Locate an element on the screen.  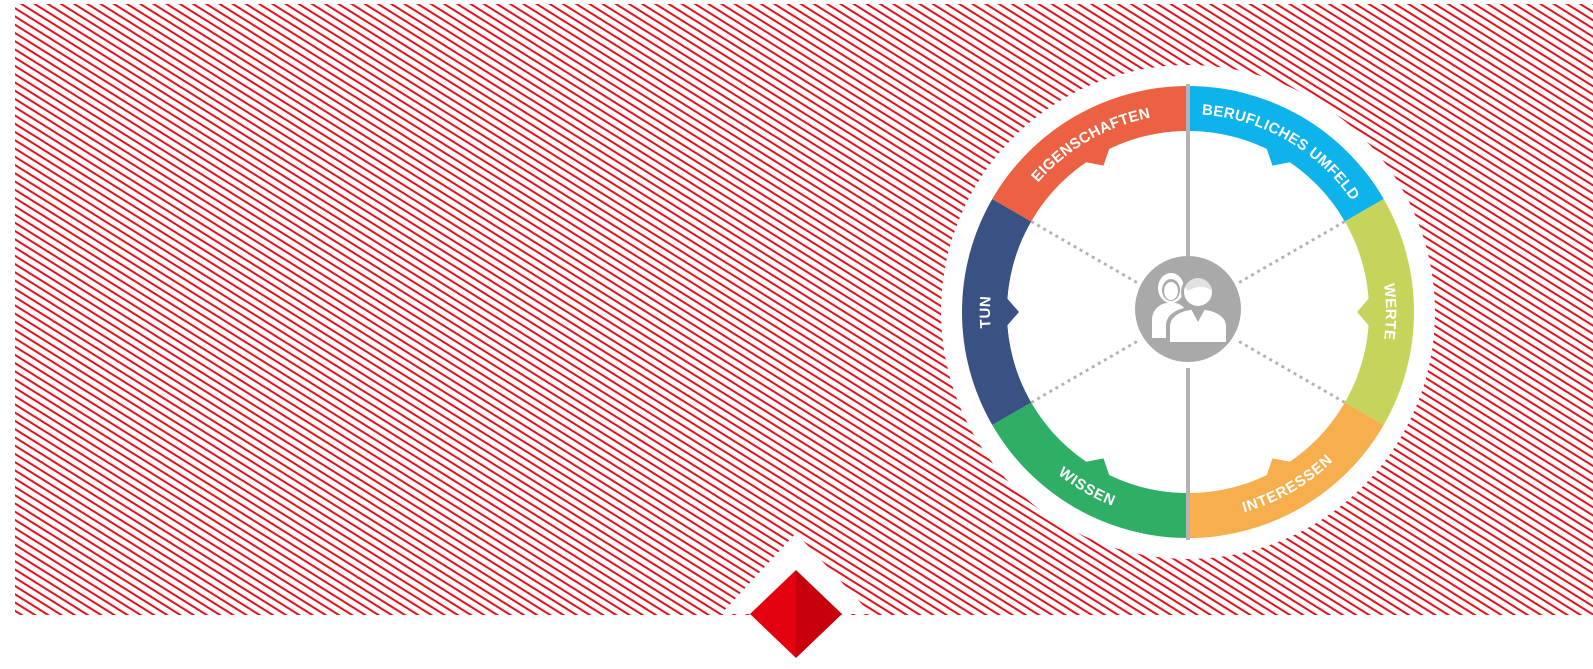
people-icon is located at coordinates (1191, 307).